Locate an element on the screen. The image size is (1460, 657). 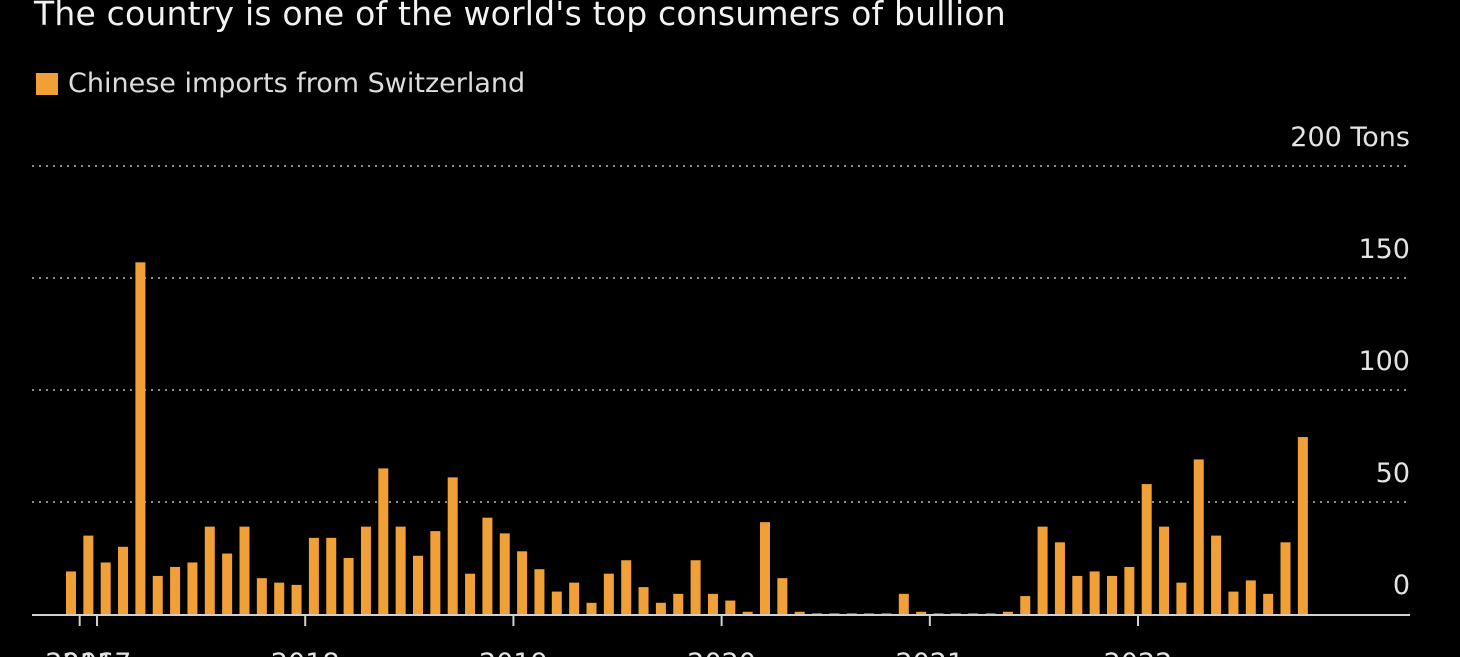
x-tick-label: 2021 is located at coordinates (929, 652).